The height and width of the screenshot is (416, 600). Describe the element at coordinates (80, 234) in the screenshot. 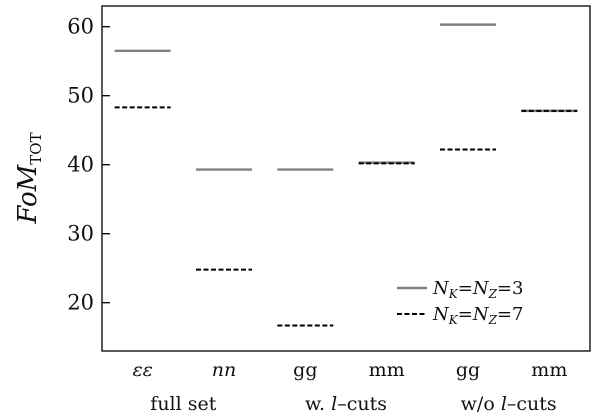

I see `y-tick-label: 30` at that location.